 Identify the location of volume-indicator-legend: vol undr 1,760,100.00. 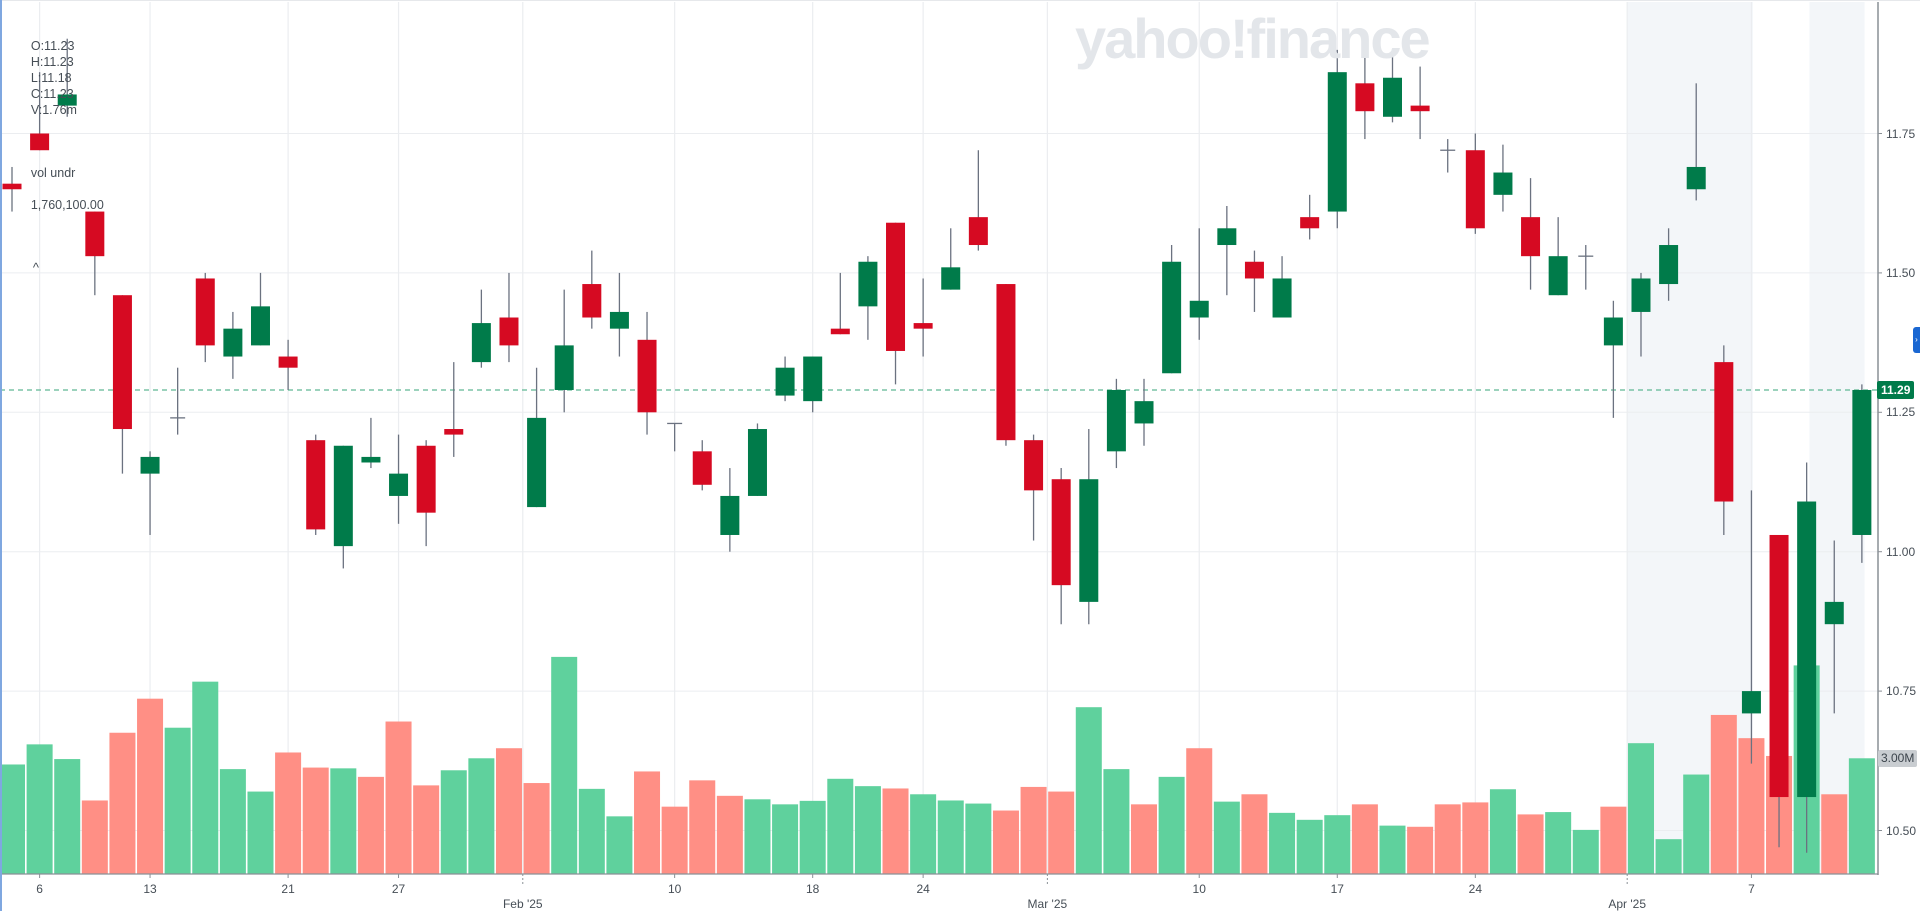
(57, 189).